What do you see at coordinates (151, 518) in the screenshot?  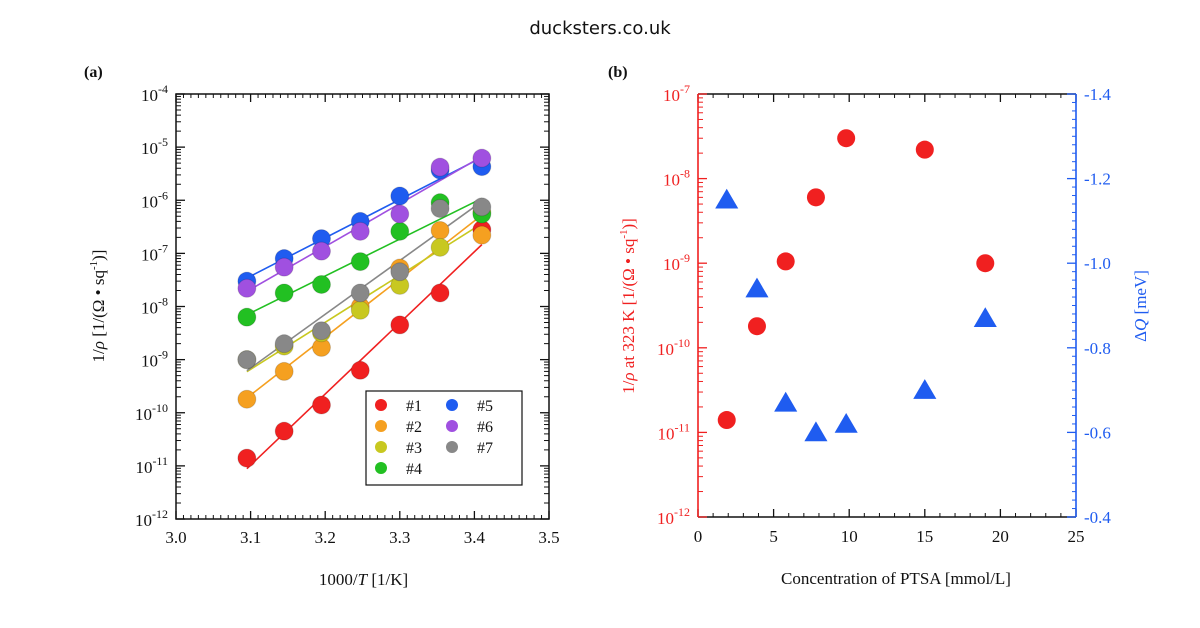 I see `y-tick-label: 10⁻¹²` at bounding box center [151, 518].